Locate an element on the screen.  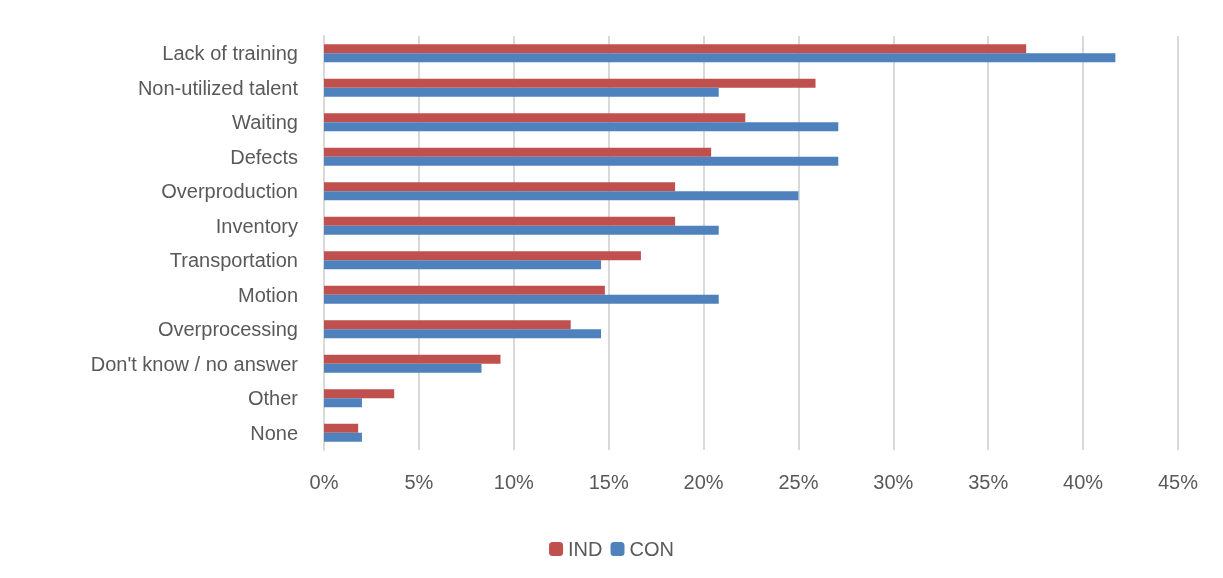
x-tick-label: 10% is located at coordinates (514, 482).